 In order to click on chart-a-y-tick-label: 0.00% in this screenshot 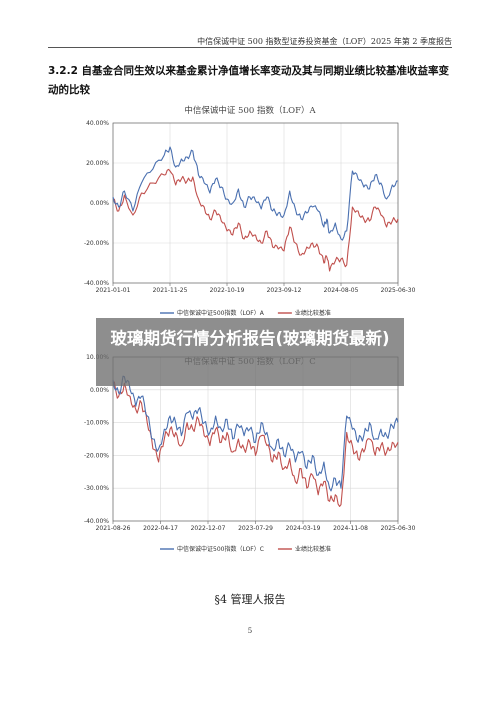, I will do `click(99, 203)`.